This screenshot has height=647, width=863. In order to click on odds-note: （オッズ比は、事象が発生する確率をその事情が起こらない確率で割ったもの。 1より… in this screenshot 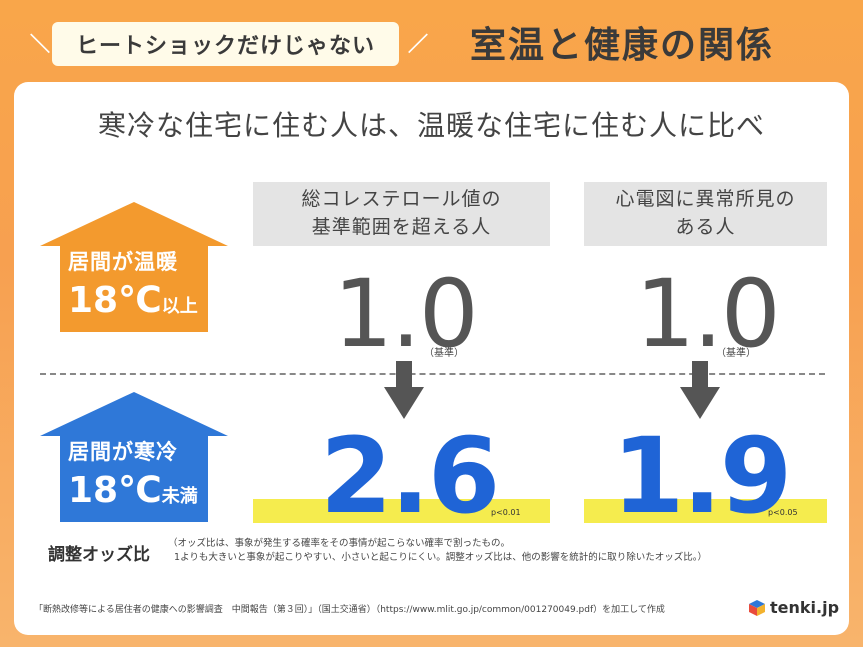, I will do `click(437, 551)`.